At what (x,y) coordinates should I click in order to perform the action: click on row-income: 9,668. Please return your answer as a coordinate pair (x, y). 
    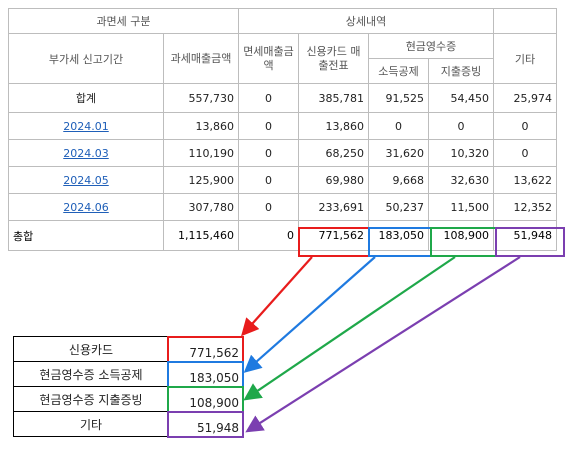
    Looking at the image, I should click on (398, 180).